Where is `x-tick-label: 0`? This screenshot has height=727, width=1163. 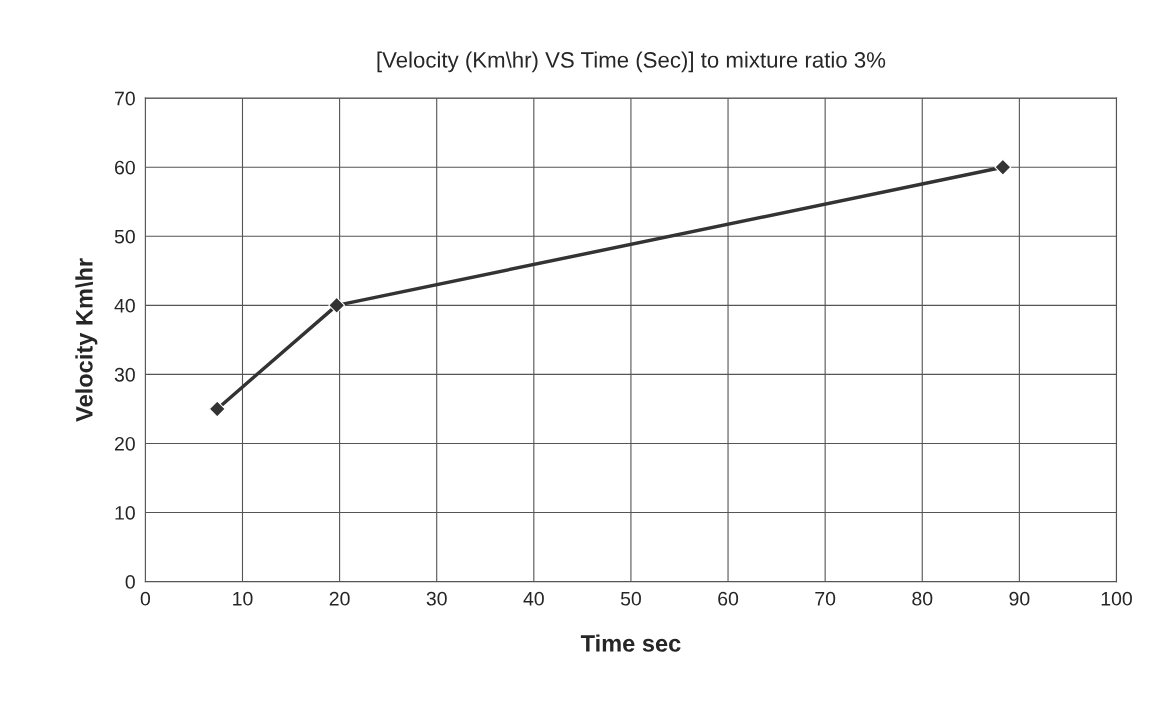
x-tick-label: 0 is located at coordinates (145, 598).